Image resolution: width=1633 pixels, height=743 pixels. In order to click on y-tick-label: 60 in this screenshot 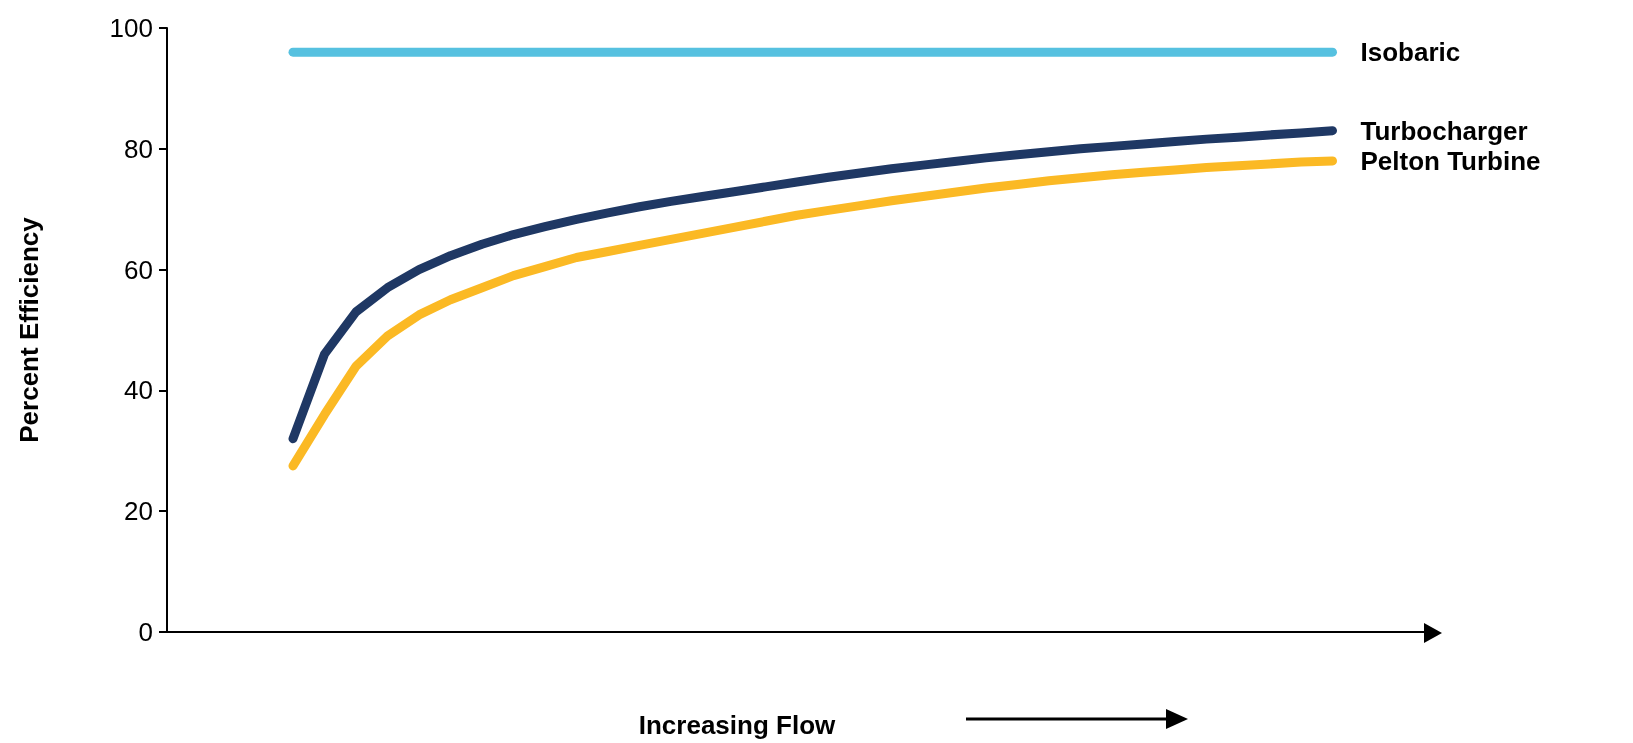, I will do `click(138, 269)`.